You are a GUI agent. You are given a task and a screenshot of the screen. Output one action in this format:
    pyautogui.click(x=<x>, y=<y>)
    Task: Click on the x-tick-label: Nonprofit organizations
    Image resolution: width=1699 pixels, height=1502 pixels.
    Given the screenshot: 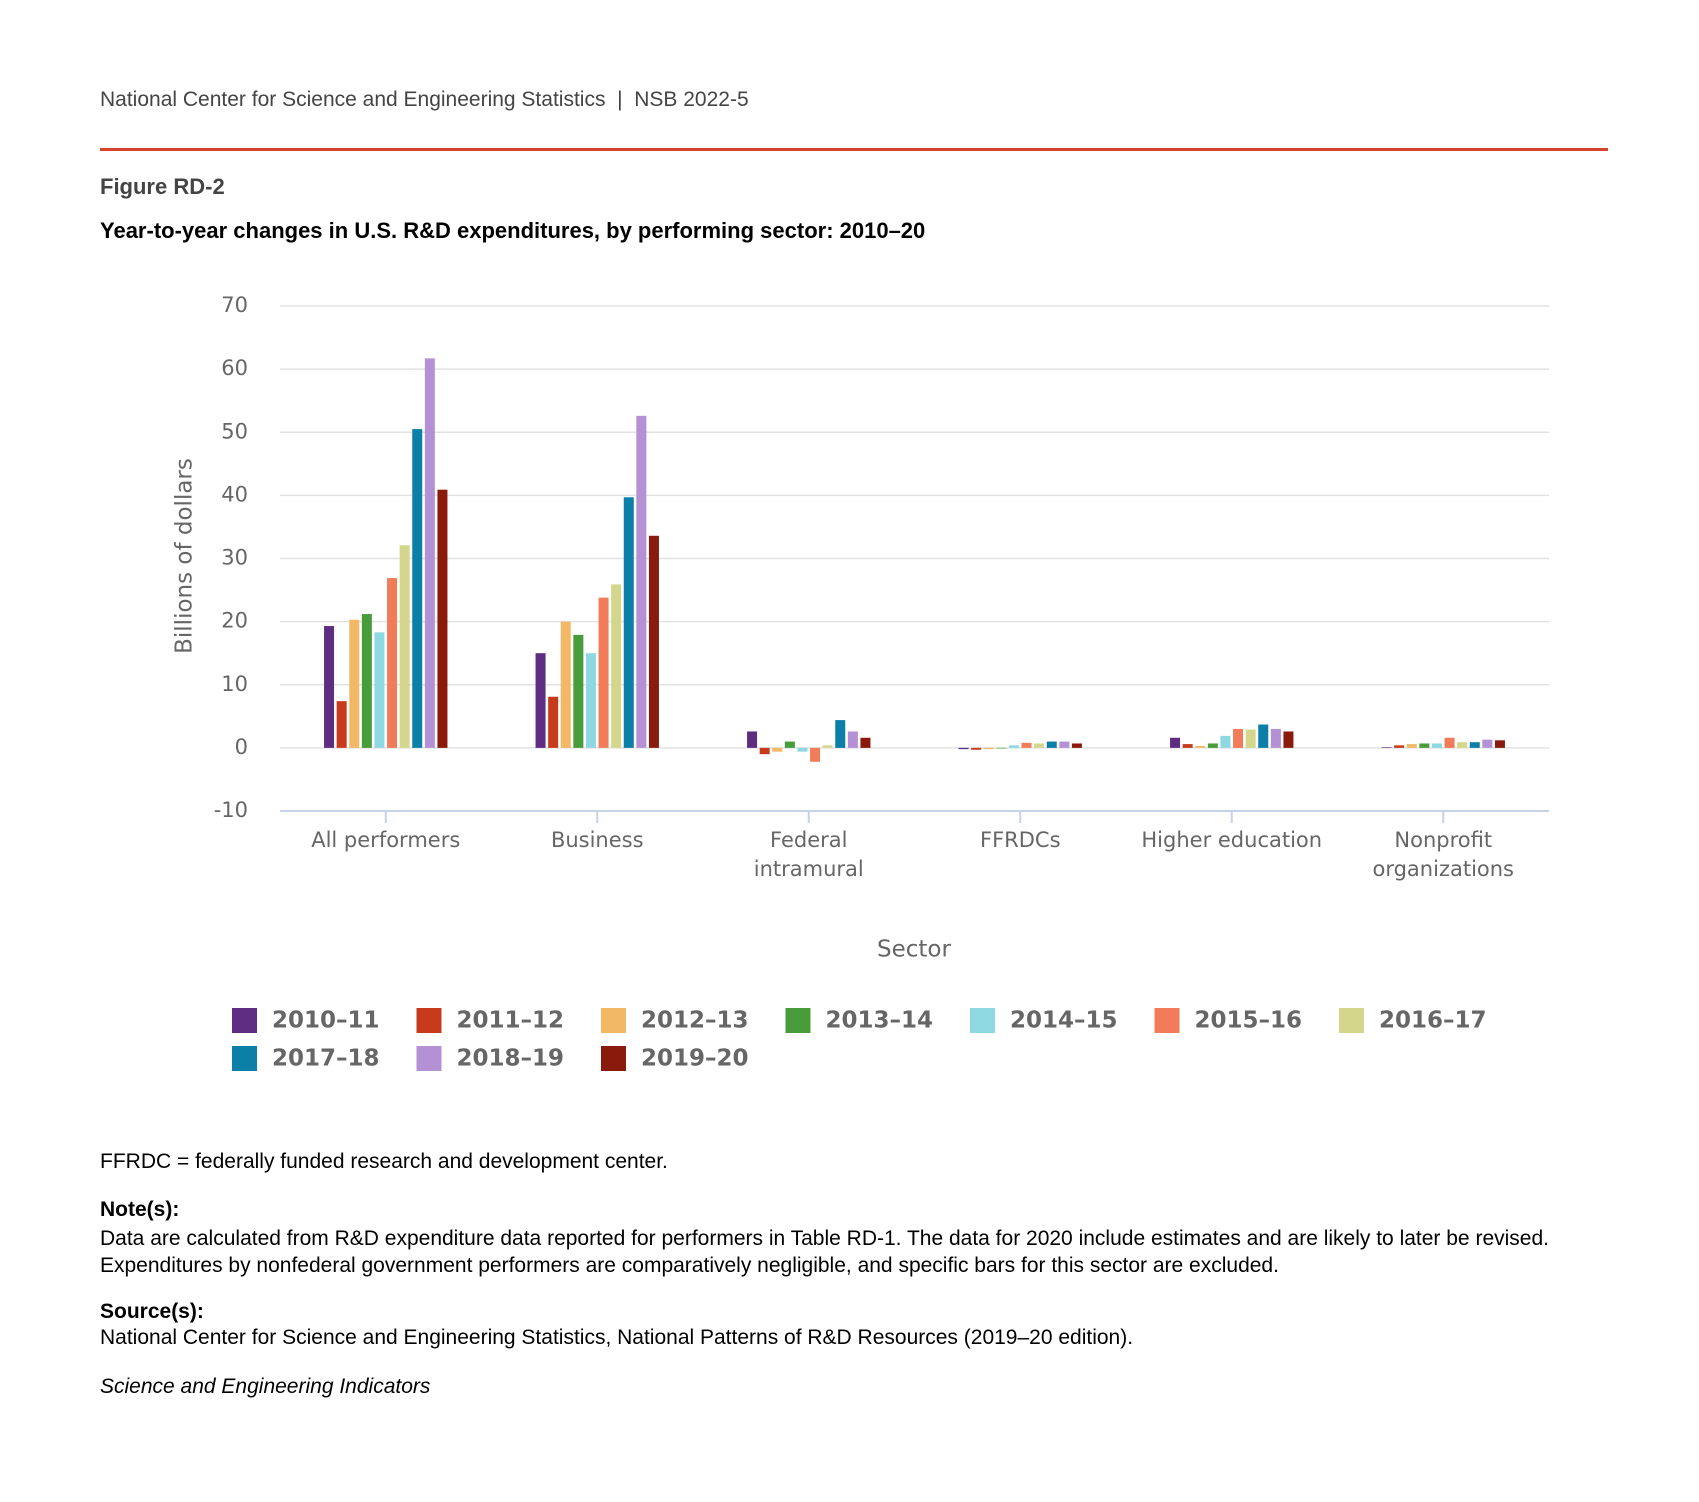 What is the action you would take?
    pyautogui.click(x=1443, y=854)
    